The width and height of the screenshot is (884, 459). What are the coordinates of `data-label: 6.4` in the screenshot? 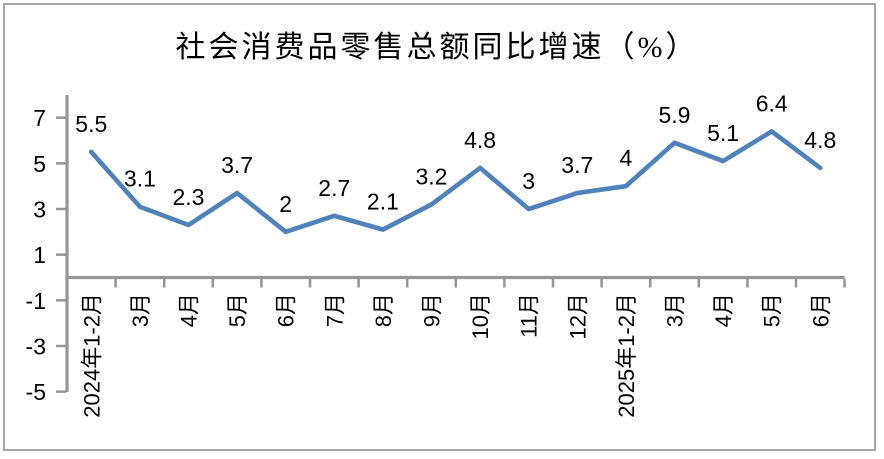 It's located at (772, 103).